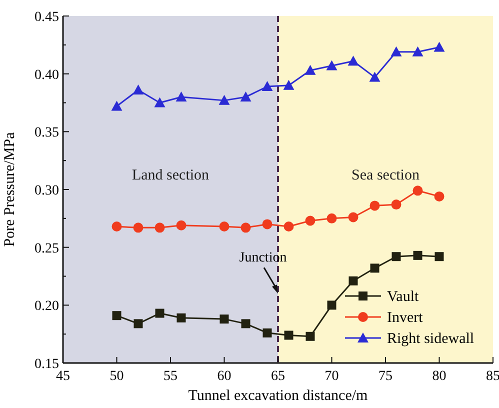 This screenshot has height=408, width=499. I want to click on legend-label: Vault, so click(403, 297).